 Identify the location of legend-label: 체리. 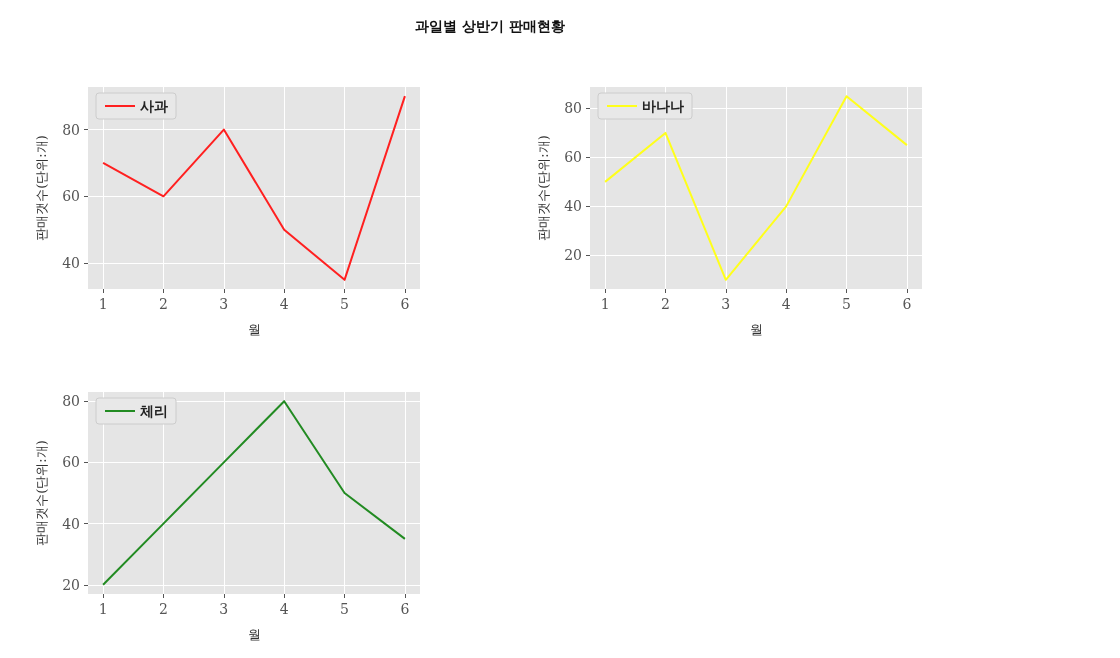
(153, 411).